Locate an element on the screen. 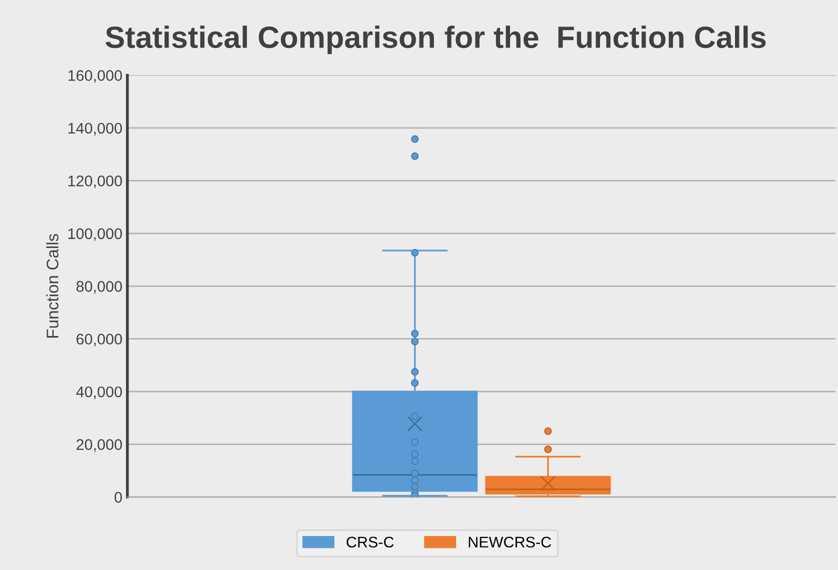 Image resolution: width=838 pixels, height=570 pixels. y-tick-label: 80,000 is located at coordinates (99, 287).